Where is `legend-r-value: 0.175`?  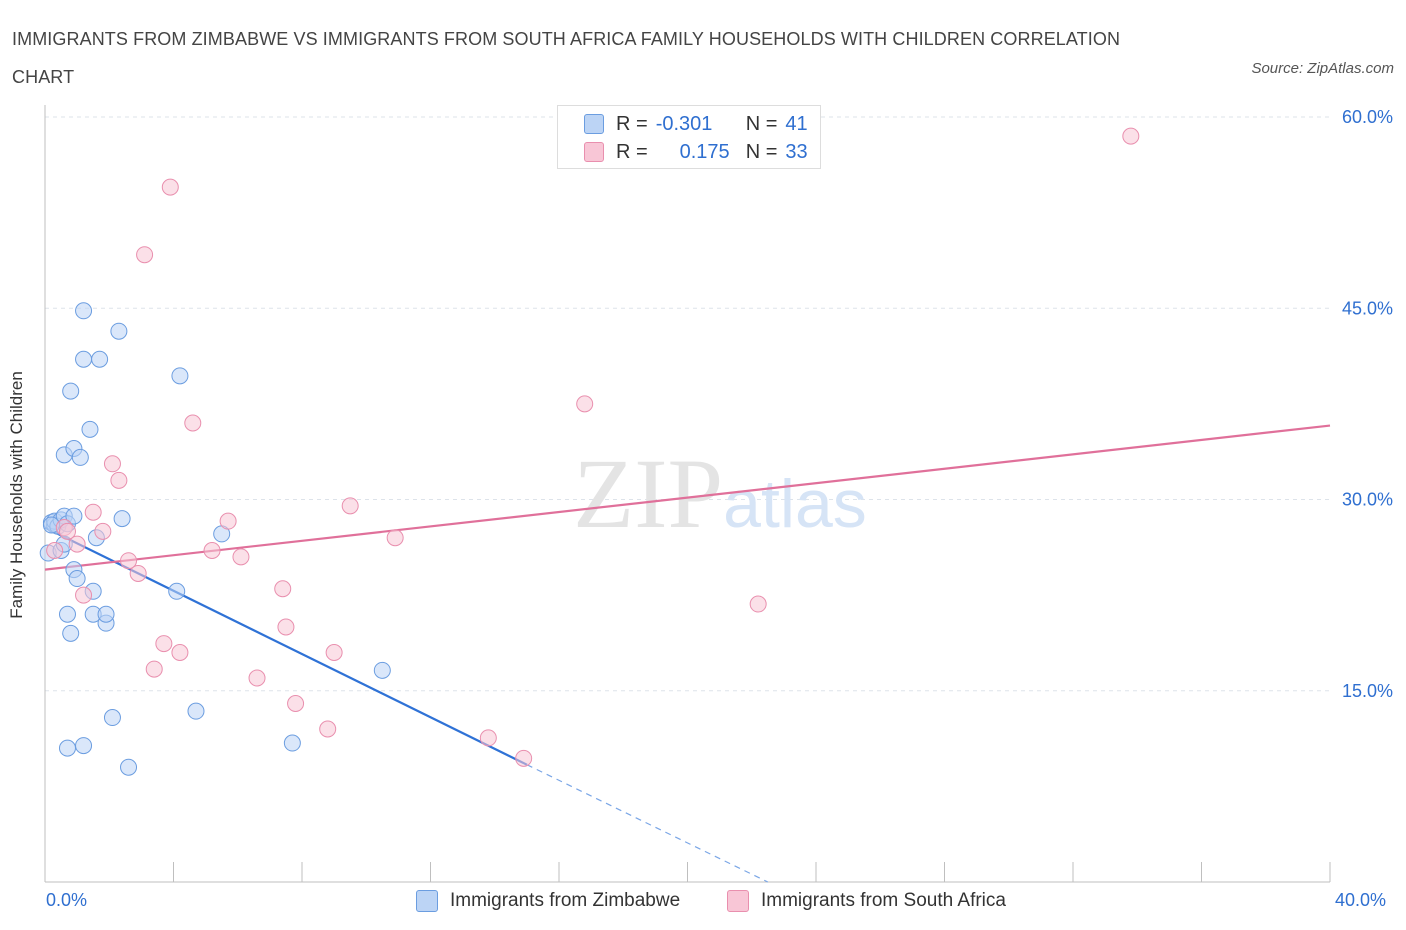
legend-r-value: 0.175 is located at coordinates (704, 151).